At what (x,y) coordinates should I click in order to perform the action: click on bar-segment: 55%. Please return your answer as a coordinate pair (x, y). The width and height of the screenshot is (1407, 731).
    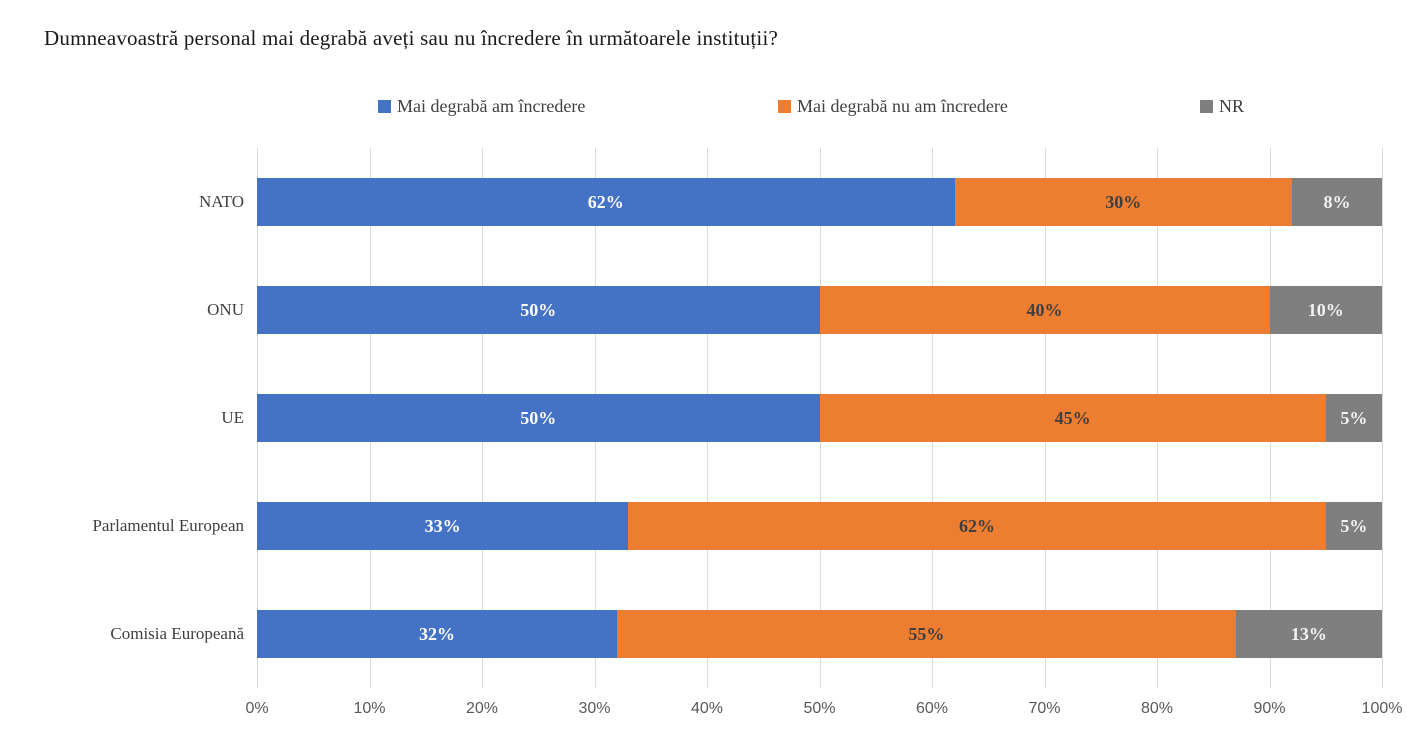
    Looking at the image, I should click on (926, 634).